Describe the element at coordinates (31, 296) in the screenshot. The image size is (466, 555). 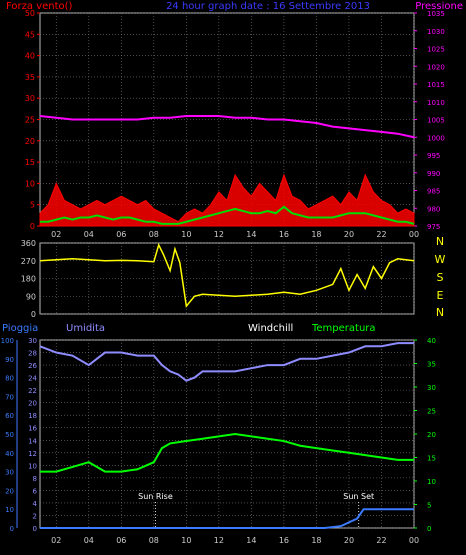
I see `direction-y-tick-label: 90` at that location.